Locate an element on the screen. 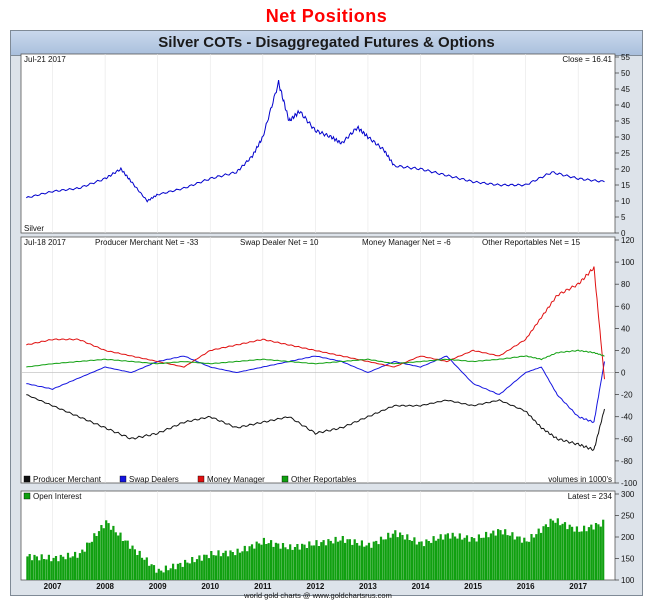 Image resolution: width=653 pixels, height=600 pixels. net-panel-ytick-label: -80 is located at coordinates (627, 461).